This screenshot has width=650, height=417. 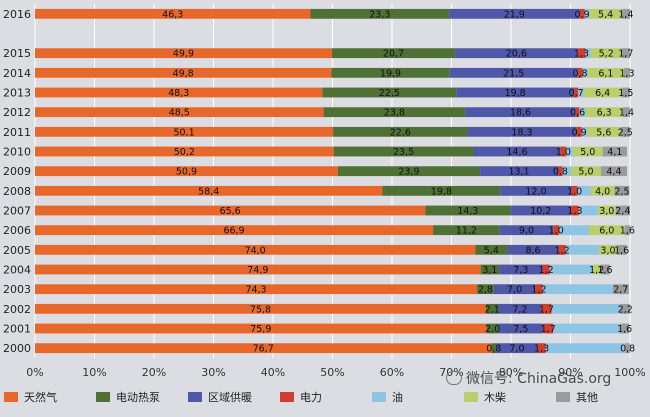 I want to click on x-tick-label: 10%, so click(x=94, y=372).